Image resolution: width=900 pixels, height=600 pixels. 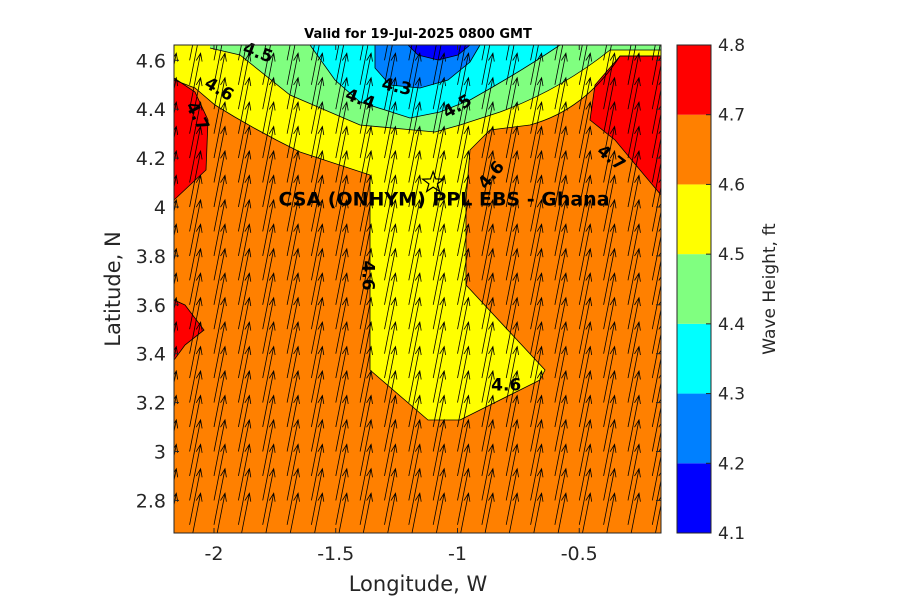 What do you see at coordinates (731, 46) in the screenshot?
I see `colorbar-tick-label: 4.8` at bounding box center [731, 46].